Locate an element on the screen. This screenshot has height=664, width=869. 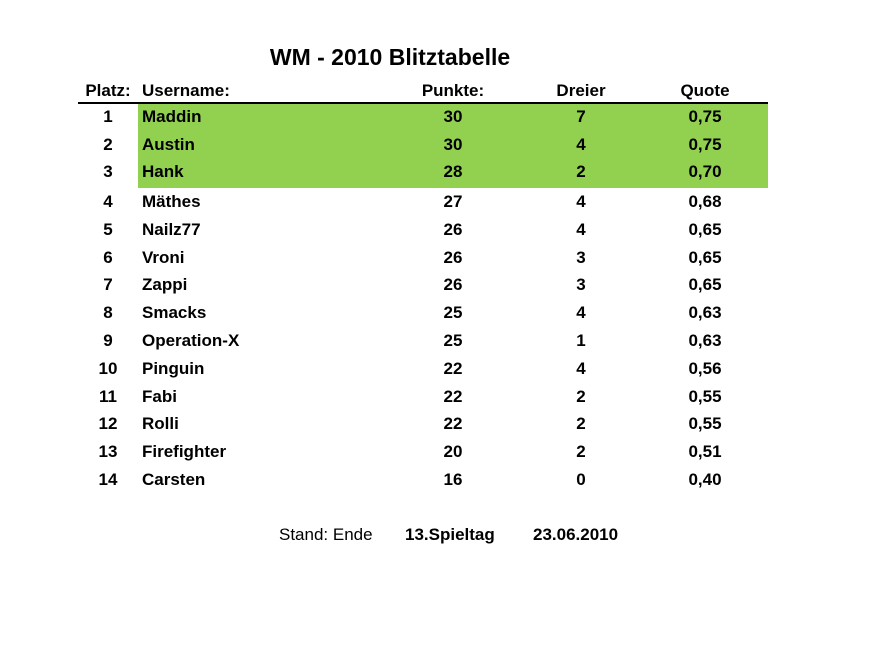
row-username: Austin is located at coordinates (168, 144).